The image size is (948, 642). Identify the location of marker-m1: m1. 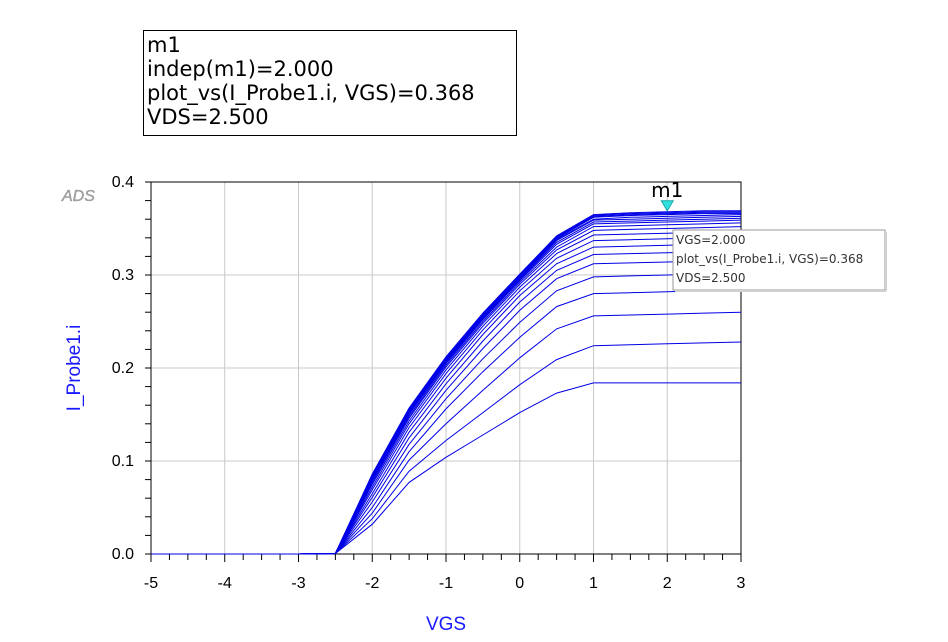
(667, 195).